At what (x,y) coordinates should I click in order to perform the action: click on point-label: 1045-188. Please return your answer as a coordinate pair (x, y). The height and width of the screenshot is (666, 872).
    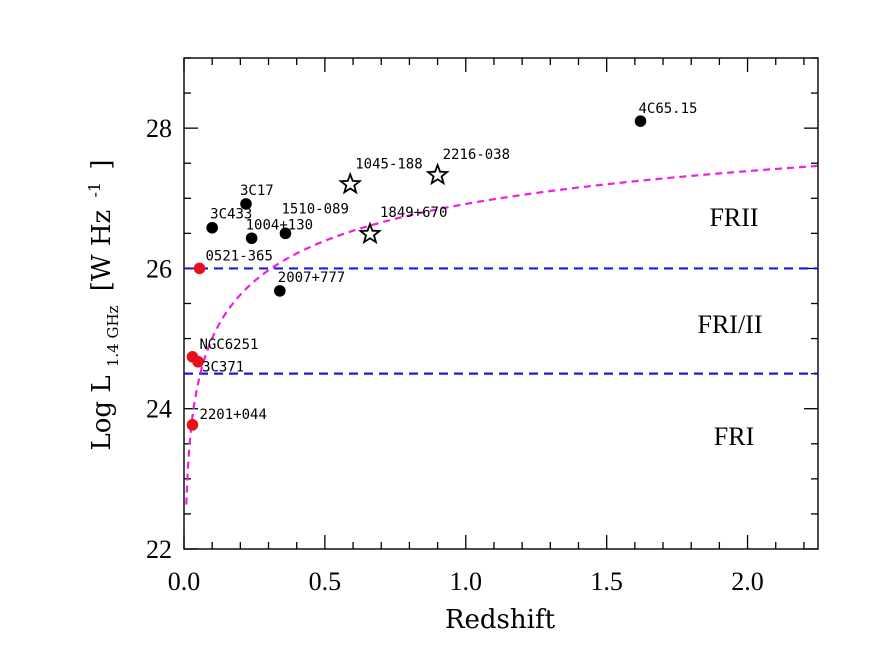
    Looking at the image, I should click on (388, 164).